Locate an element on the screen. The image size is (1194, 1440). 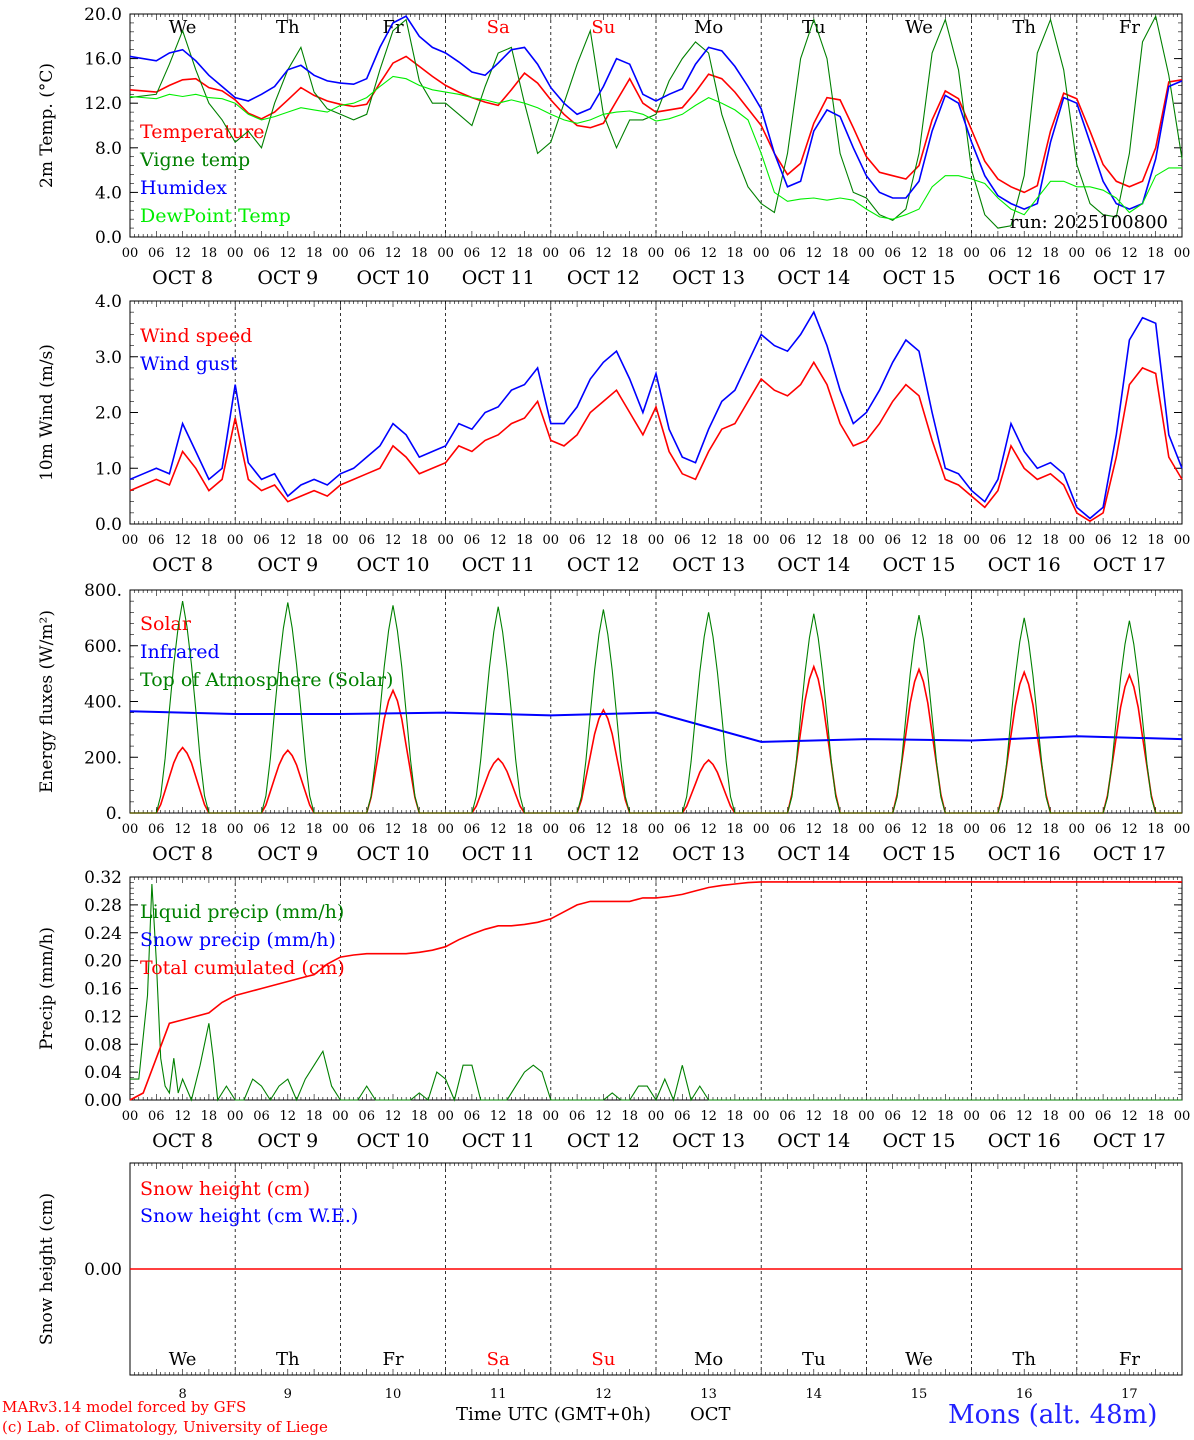
day-number-label: 8 is located at coordinates (182, 1394).